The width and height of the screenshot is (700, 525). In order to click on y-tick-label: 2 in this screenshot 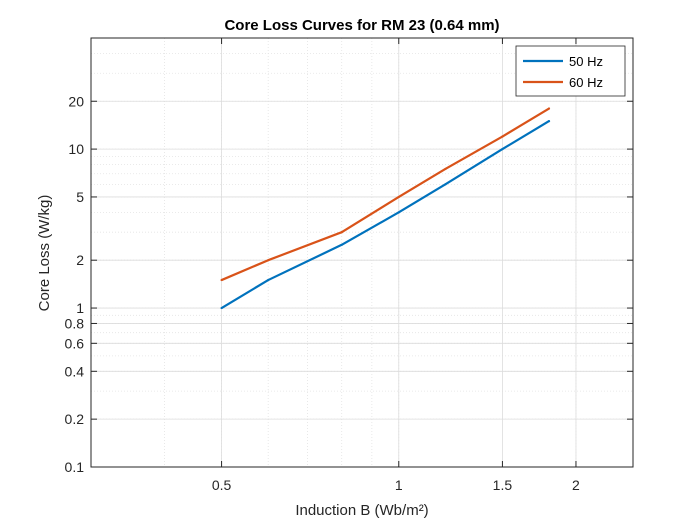, I will do `click(80, 260)`.